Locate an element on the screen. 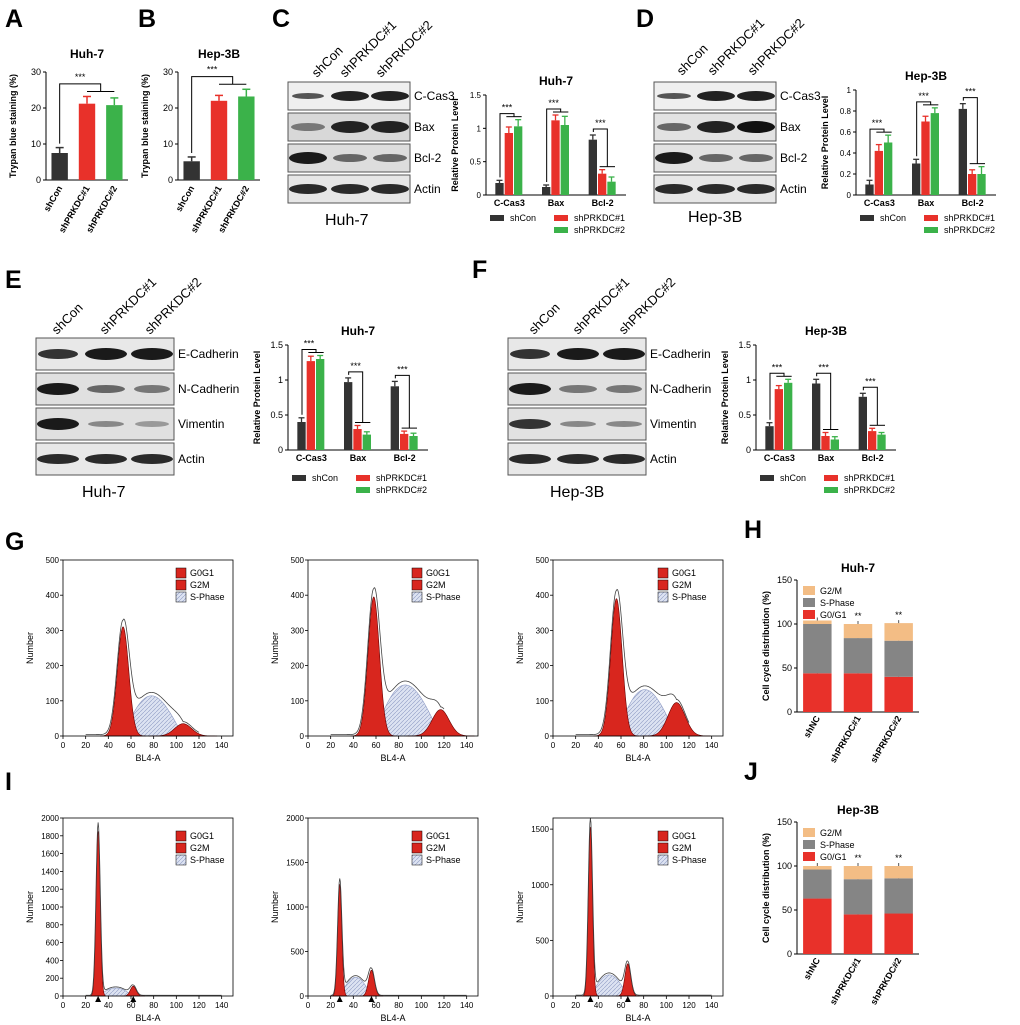 The height and width of the screenshot is (1025, 1020). y-tick-label: 0.4 is located at coordinates (846, 153).